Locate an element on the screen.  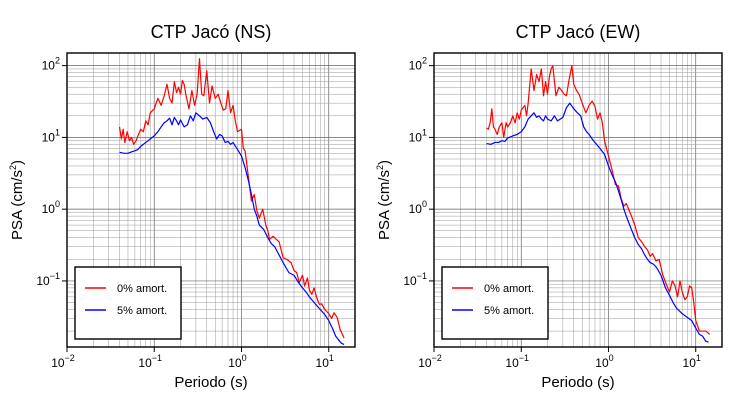
chart-title: CTP Jacó (EW) is located at coordinates (578, 32).